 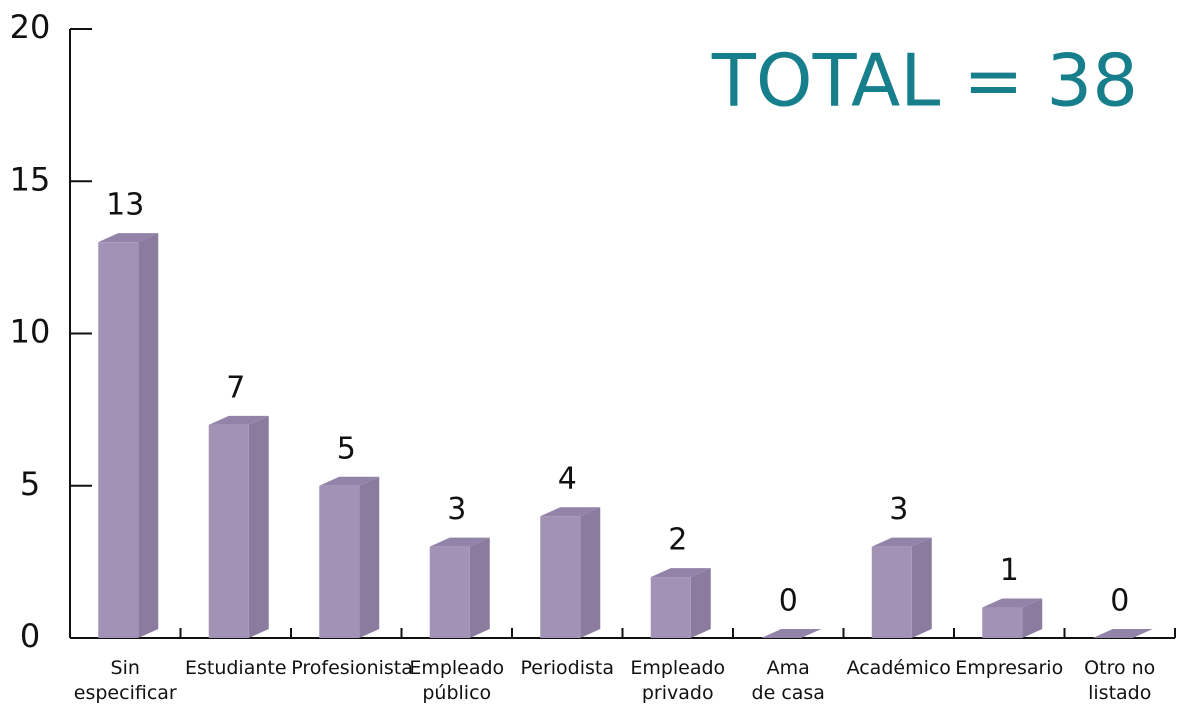 What do you see at coordinates (30, 636) in the screenshot?
I see `y-tick-label: 0` at bounding box center [30, 636].